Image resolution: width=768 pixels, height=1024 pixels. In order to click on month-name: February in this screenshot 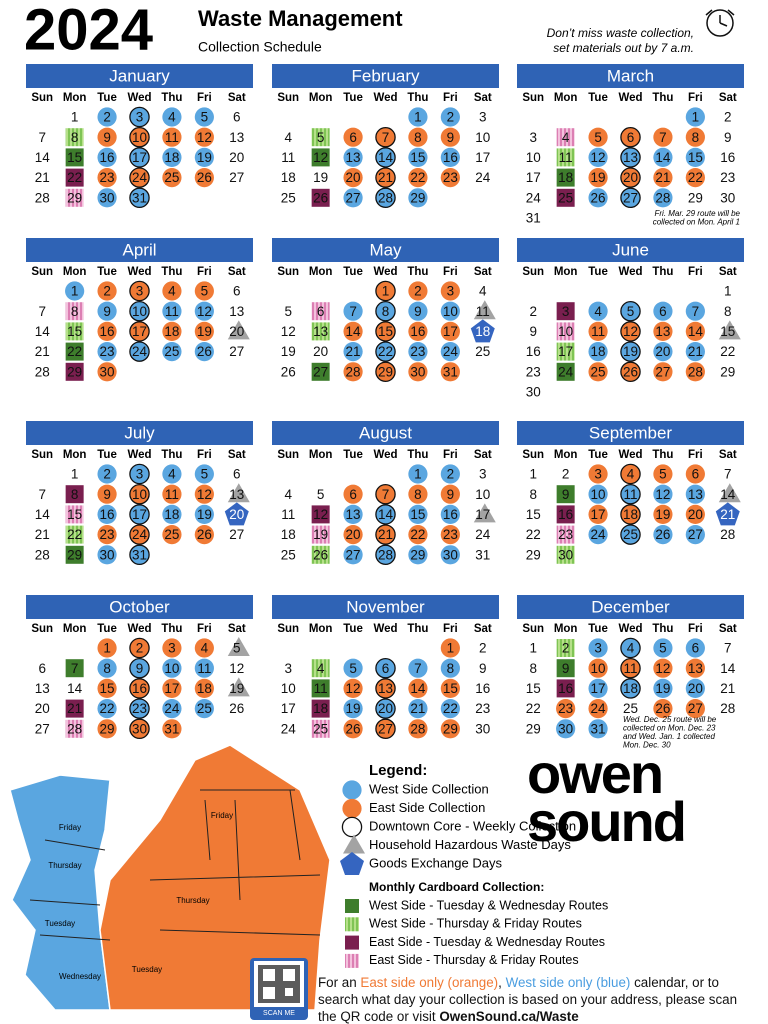, I will do `click(385, 75)`.